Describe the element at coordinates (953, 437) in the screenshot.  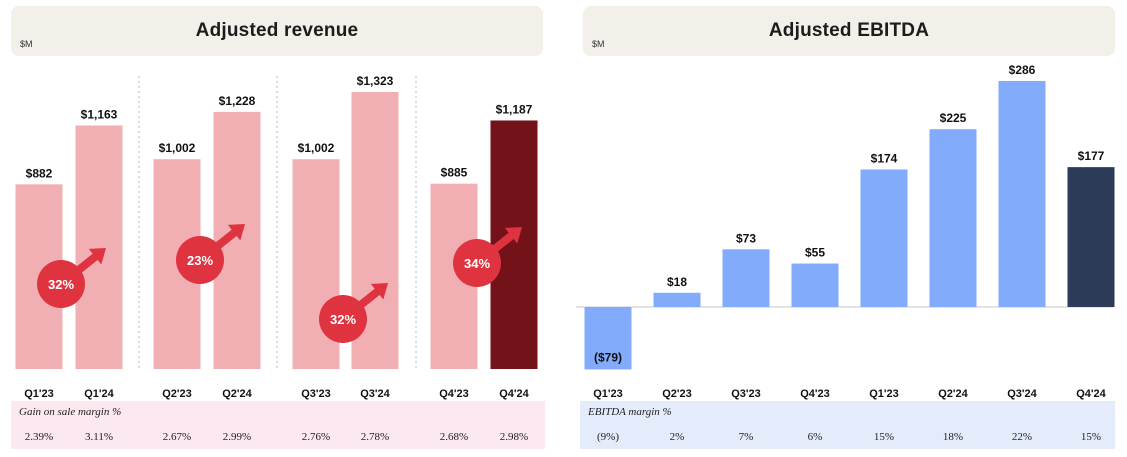
I see `ebitda-margin-value: 18%` at that location.